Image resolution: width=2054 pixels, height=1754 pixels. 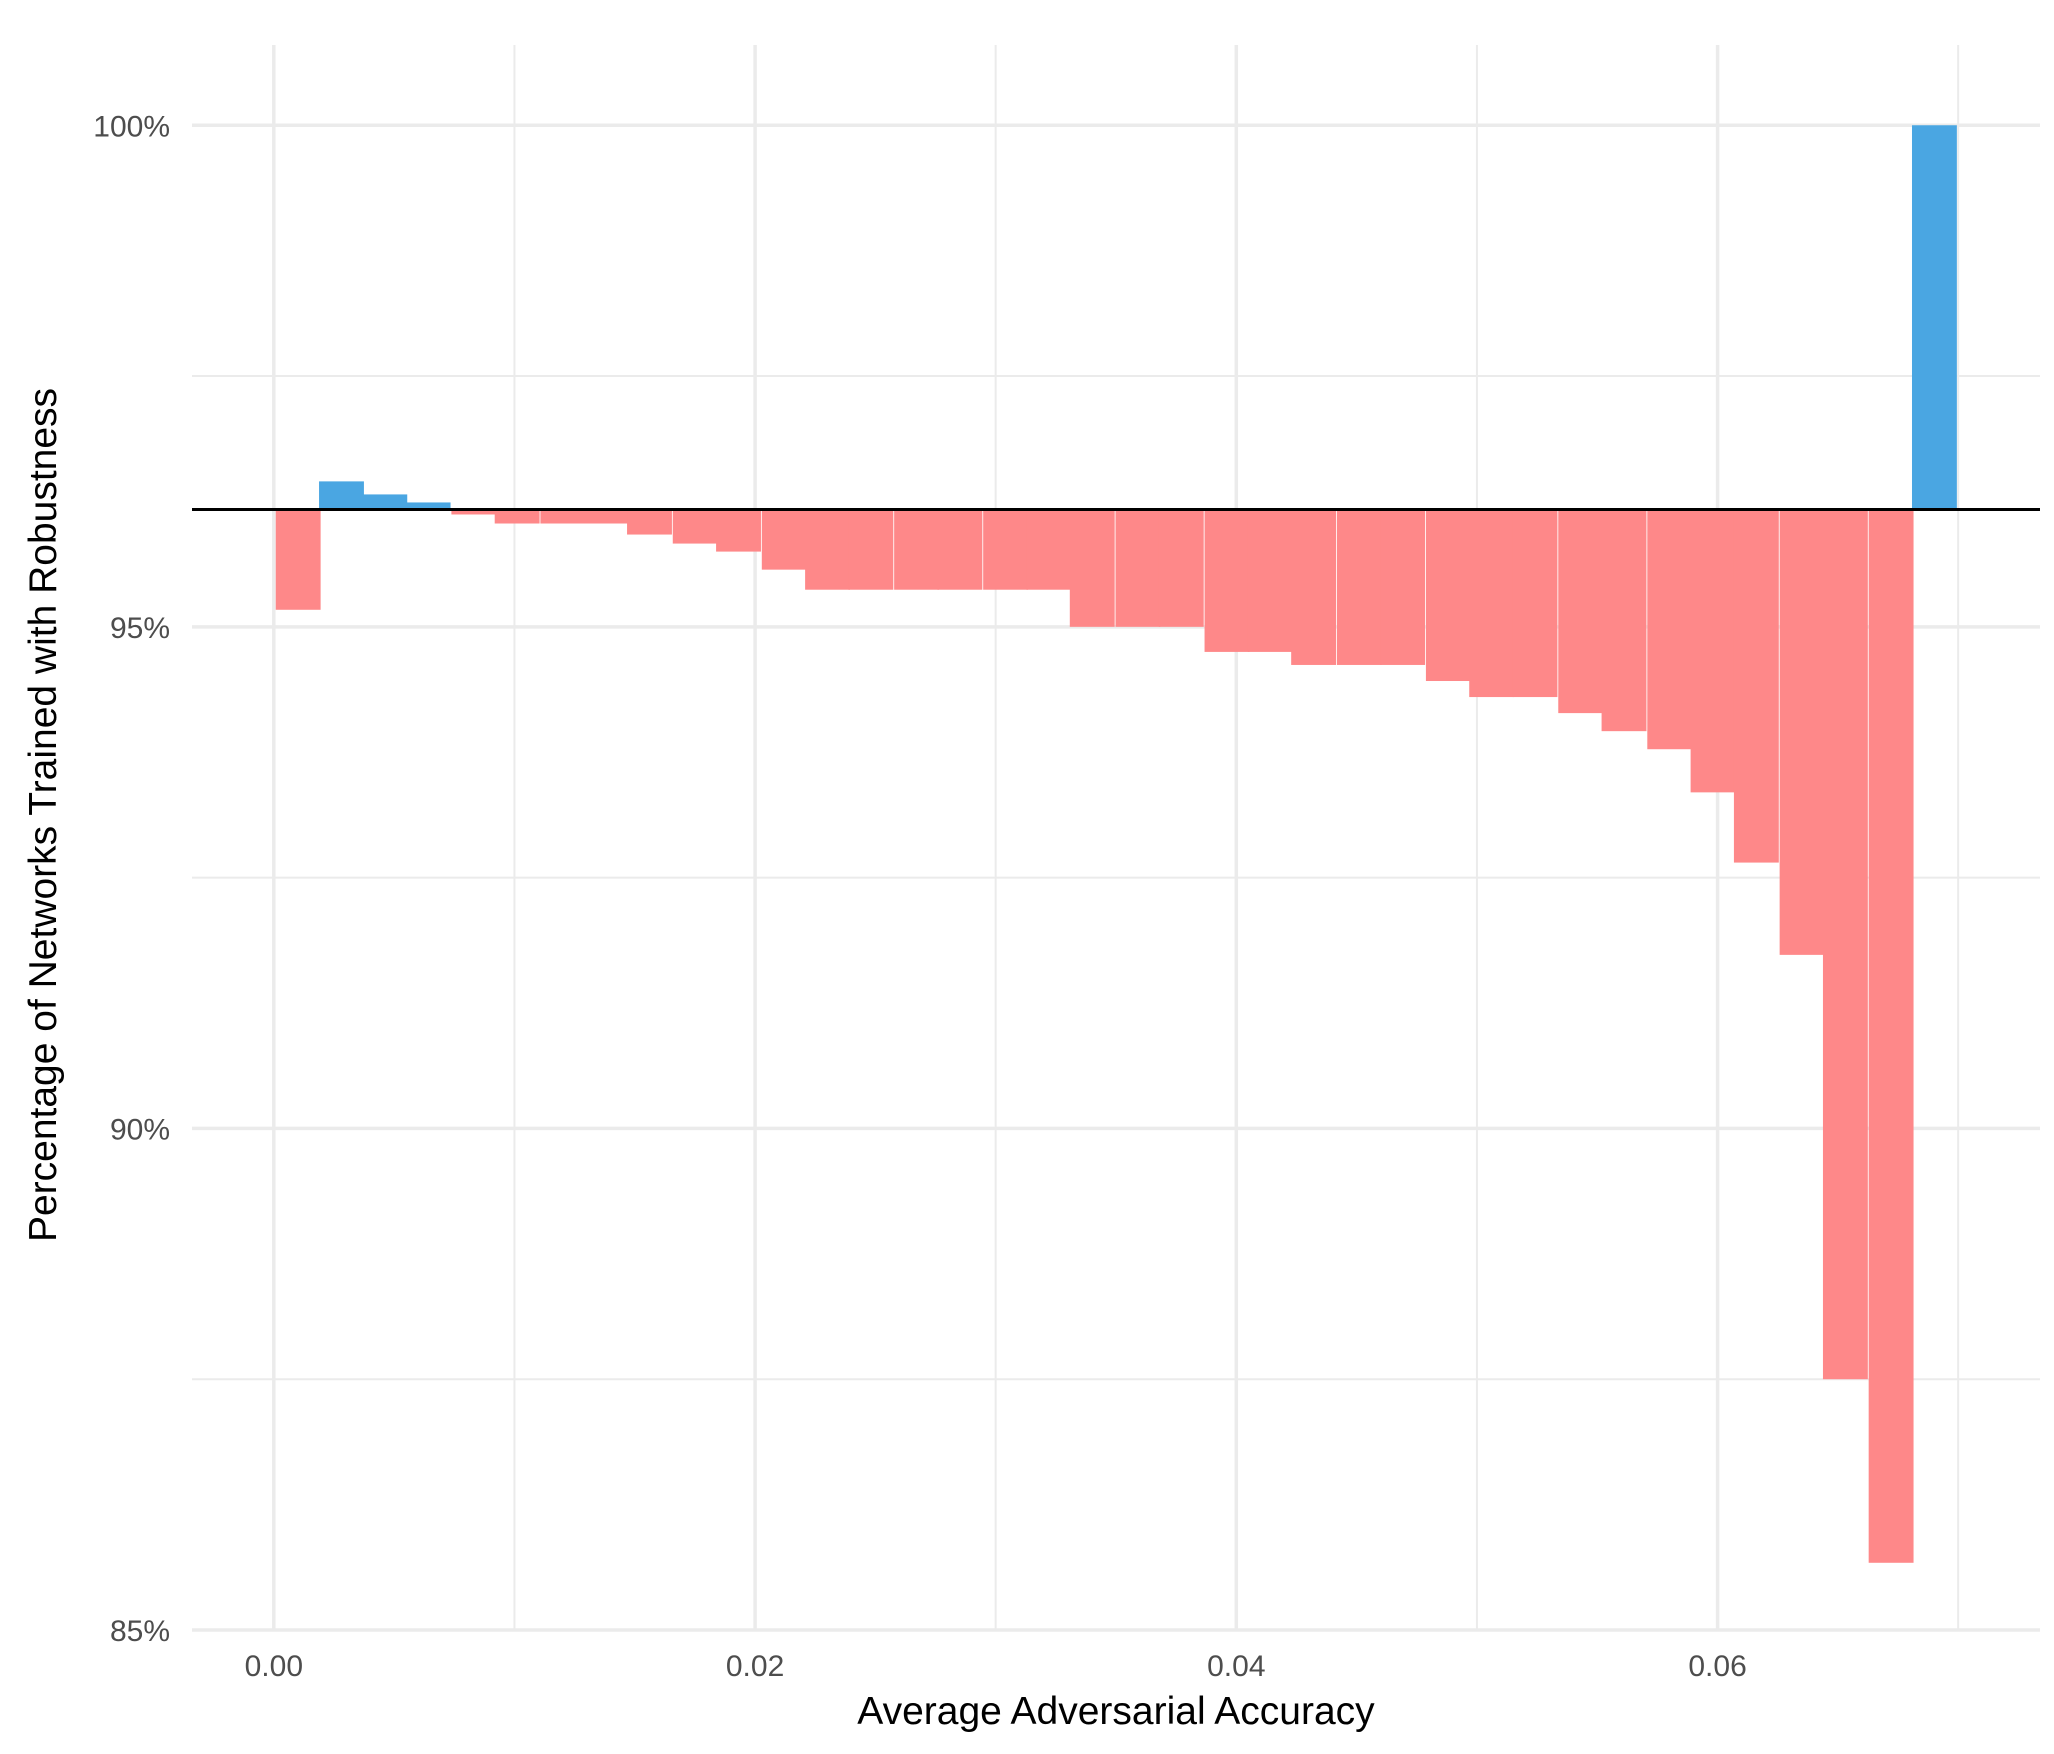 What do you see at coordinates (274, 1666) in the screenshot?
I see `x-tick-label: 0.00` at bounding box center [274, 1666].